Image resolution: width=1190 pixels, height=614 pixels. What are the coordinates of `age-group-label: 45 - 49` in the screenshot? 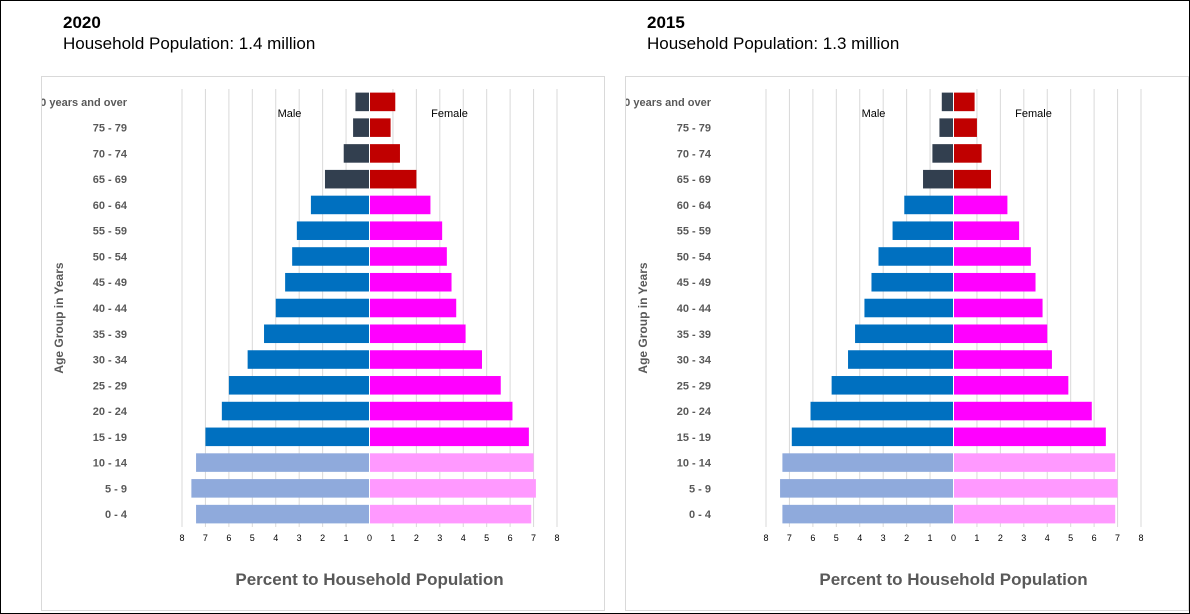 It's located at (694, 283).